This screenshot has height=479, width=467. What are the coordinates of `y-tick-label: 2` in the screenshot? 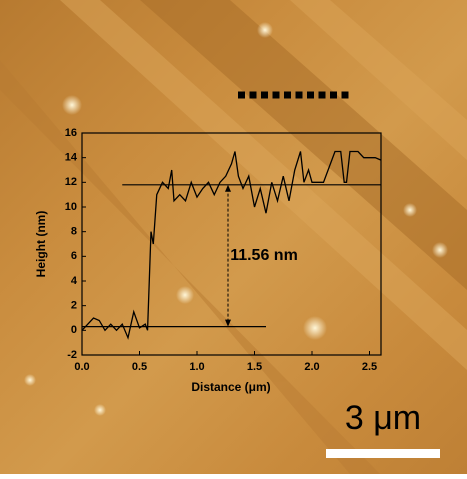 It's located at (74, 306).